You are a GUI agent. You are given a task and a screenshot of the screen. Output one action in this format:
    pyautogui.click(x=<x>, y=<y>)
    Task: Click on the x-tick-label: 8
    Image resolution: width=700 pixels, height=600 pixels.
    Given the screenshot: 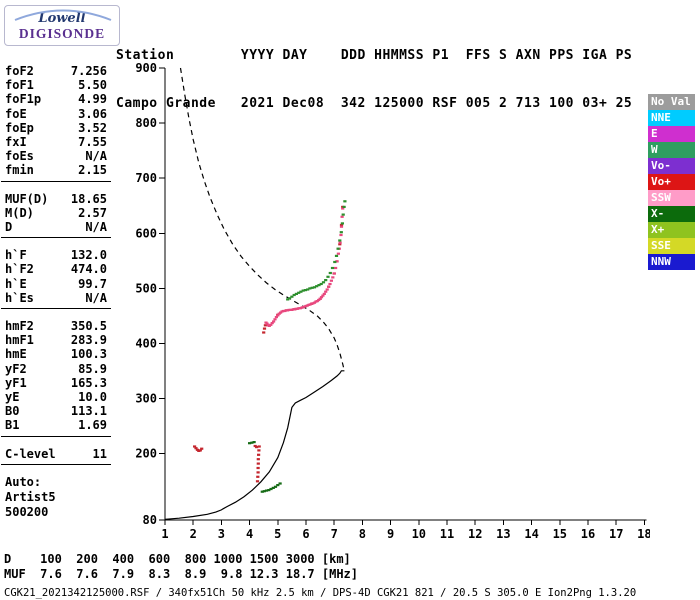 What is the action you would take?
    pyautogui.click(x=362, y=534)
    